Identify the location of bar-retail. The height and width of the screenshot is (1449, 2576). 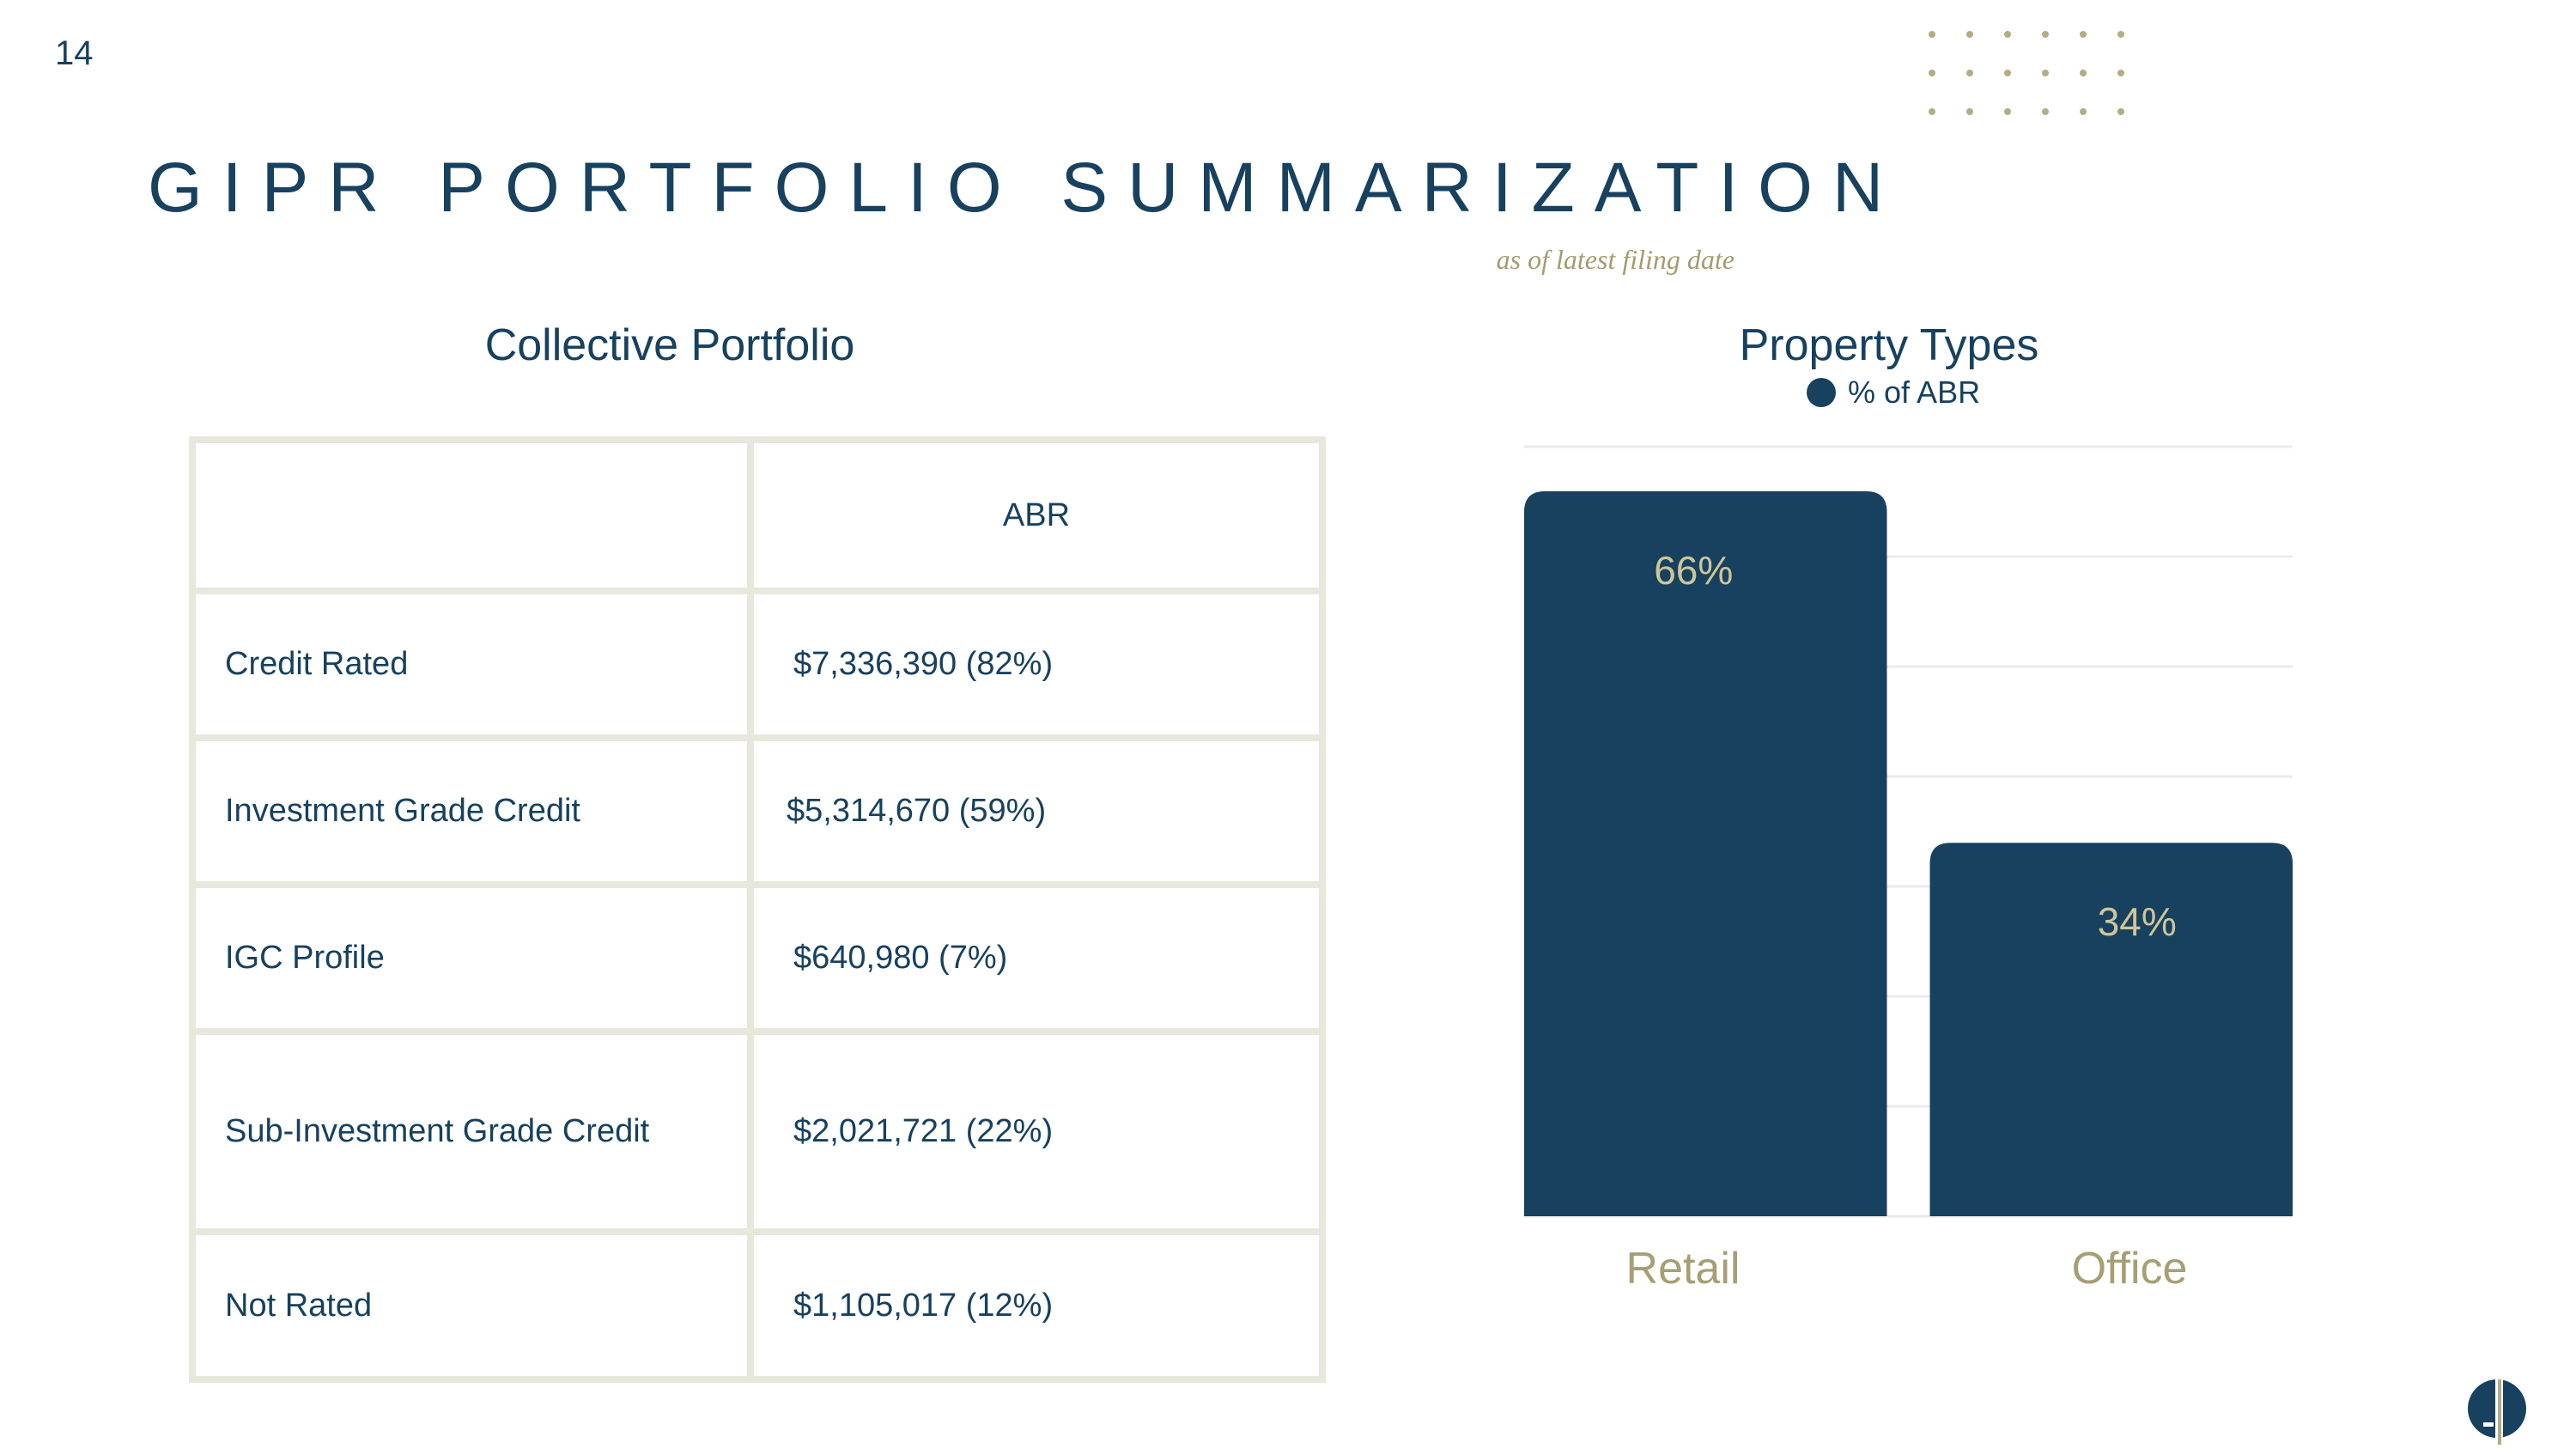
(1705, 853).